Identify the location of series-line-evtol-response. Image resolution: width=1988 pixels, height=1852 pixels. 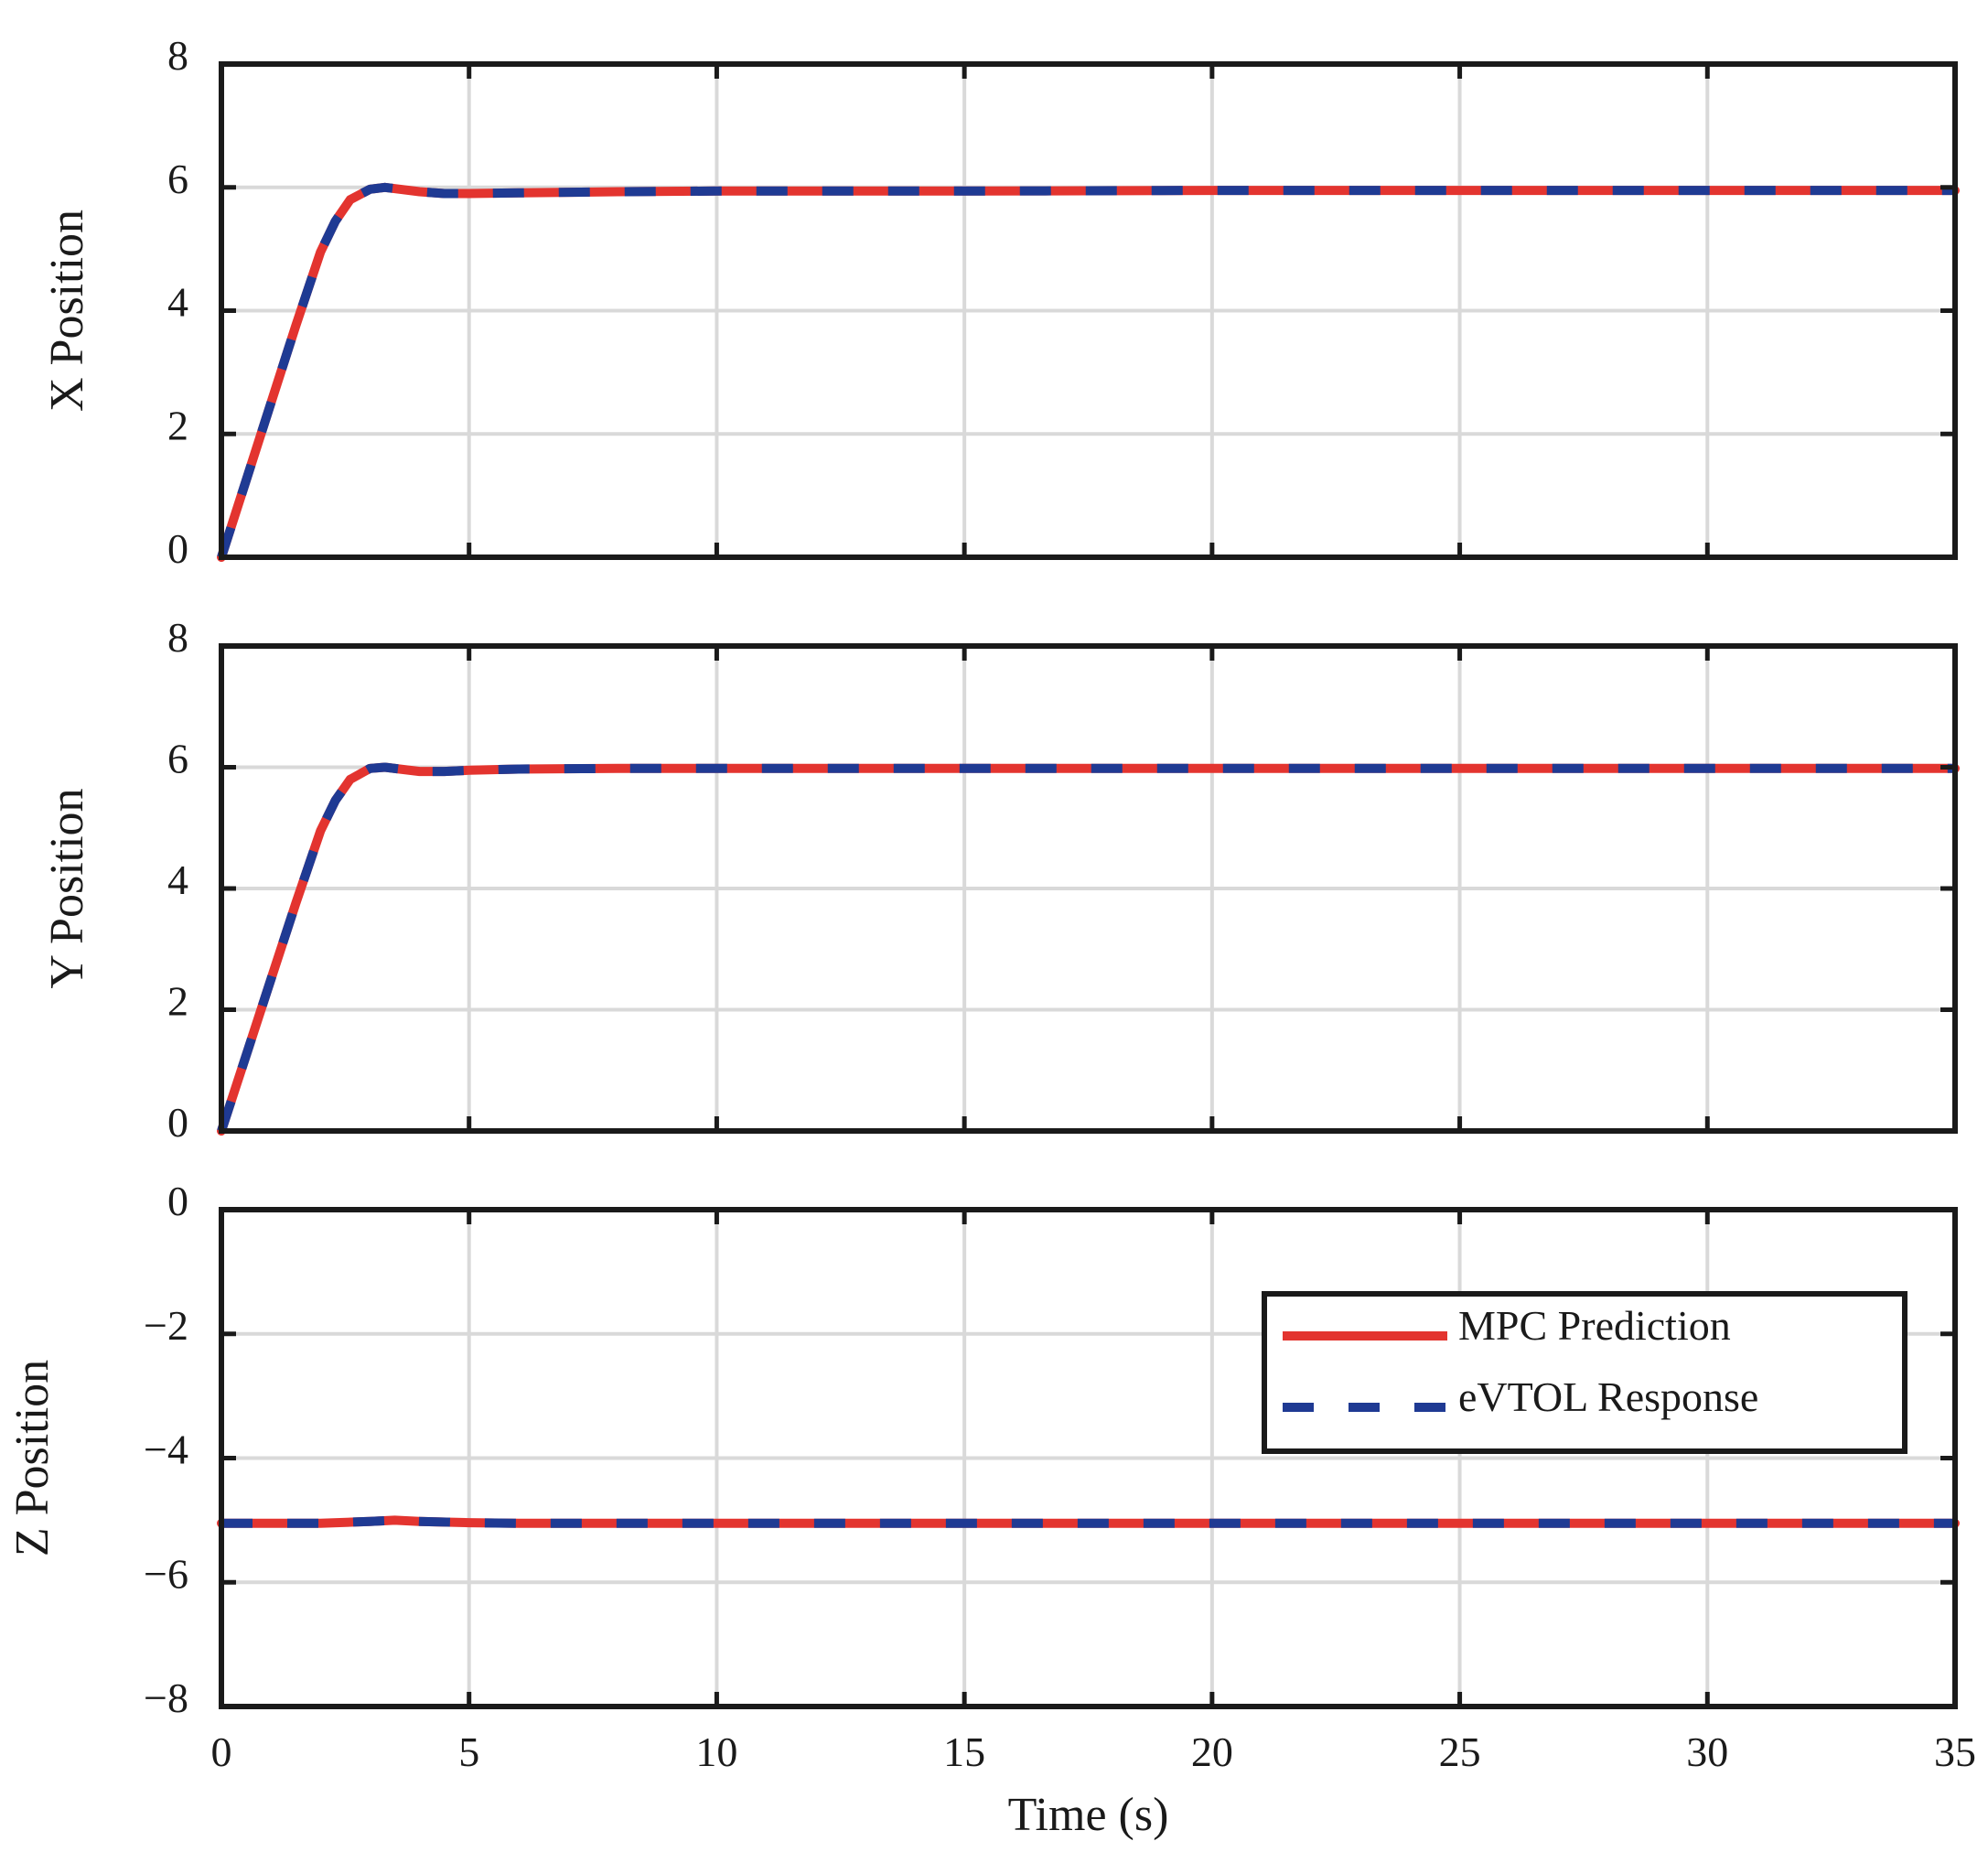
(1088, 1521).